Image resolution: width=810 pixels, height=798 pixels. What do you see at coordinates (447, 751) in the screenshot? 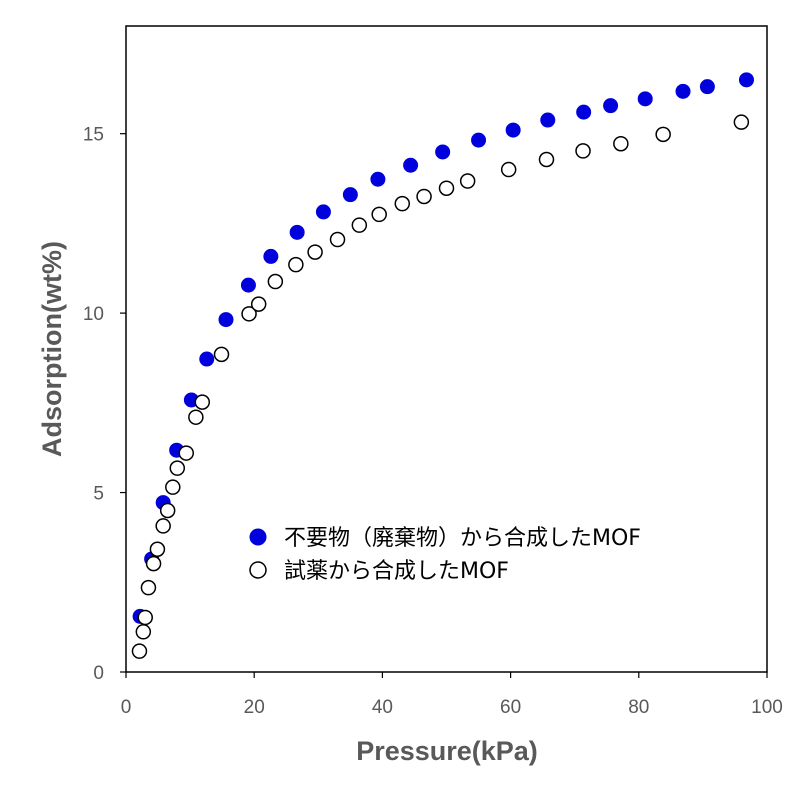
I see `x-axis-title: Pressure(kPa)` at bounding box center [447, 751].